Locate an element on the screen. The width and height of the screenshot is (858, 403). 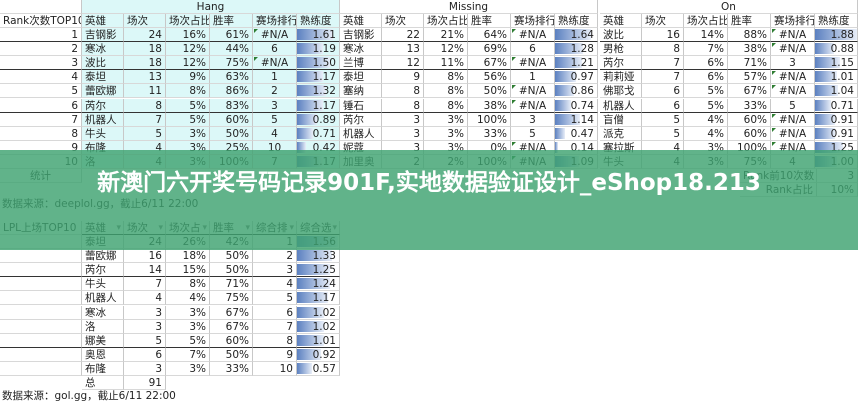
win-rate-cell: 86% is located at coordinates (231, 91).